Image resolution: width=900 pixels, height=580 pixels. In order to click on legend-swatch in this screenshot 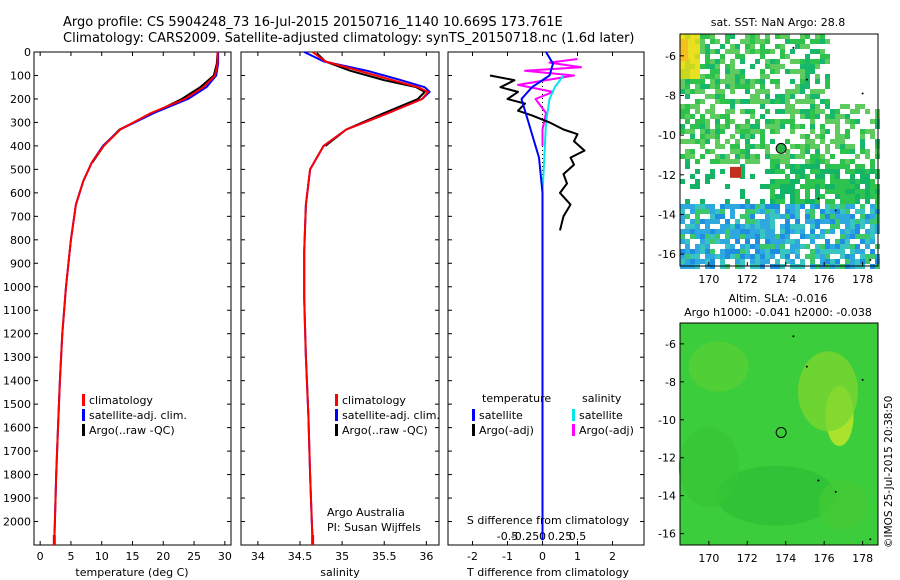, I will do `click(336, 415)`.